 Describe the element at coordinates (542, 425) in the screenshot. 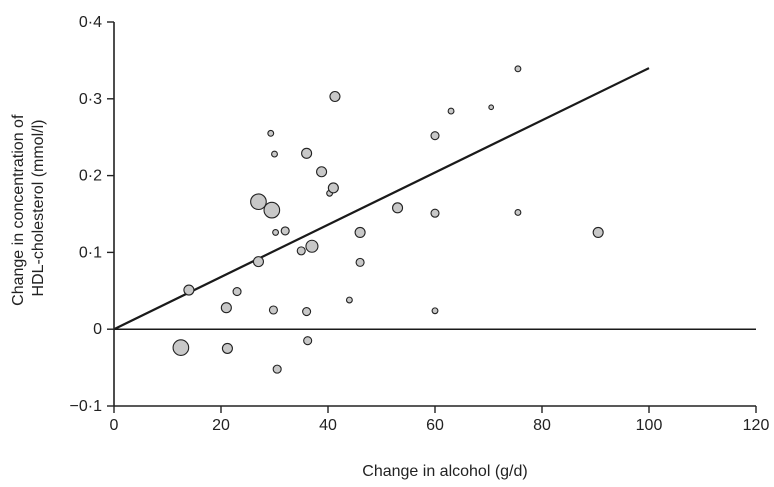

I see `x-tick-label: 80` at that location.